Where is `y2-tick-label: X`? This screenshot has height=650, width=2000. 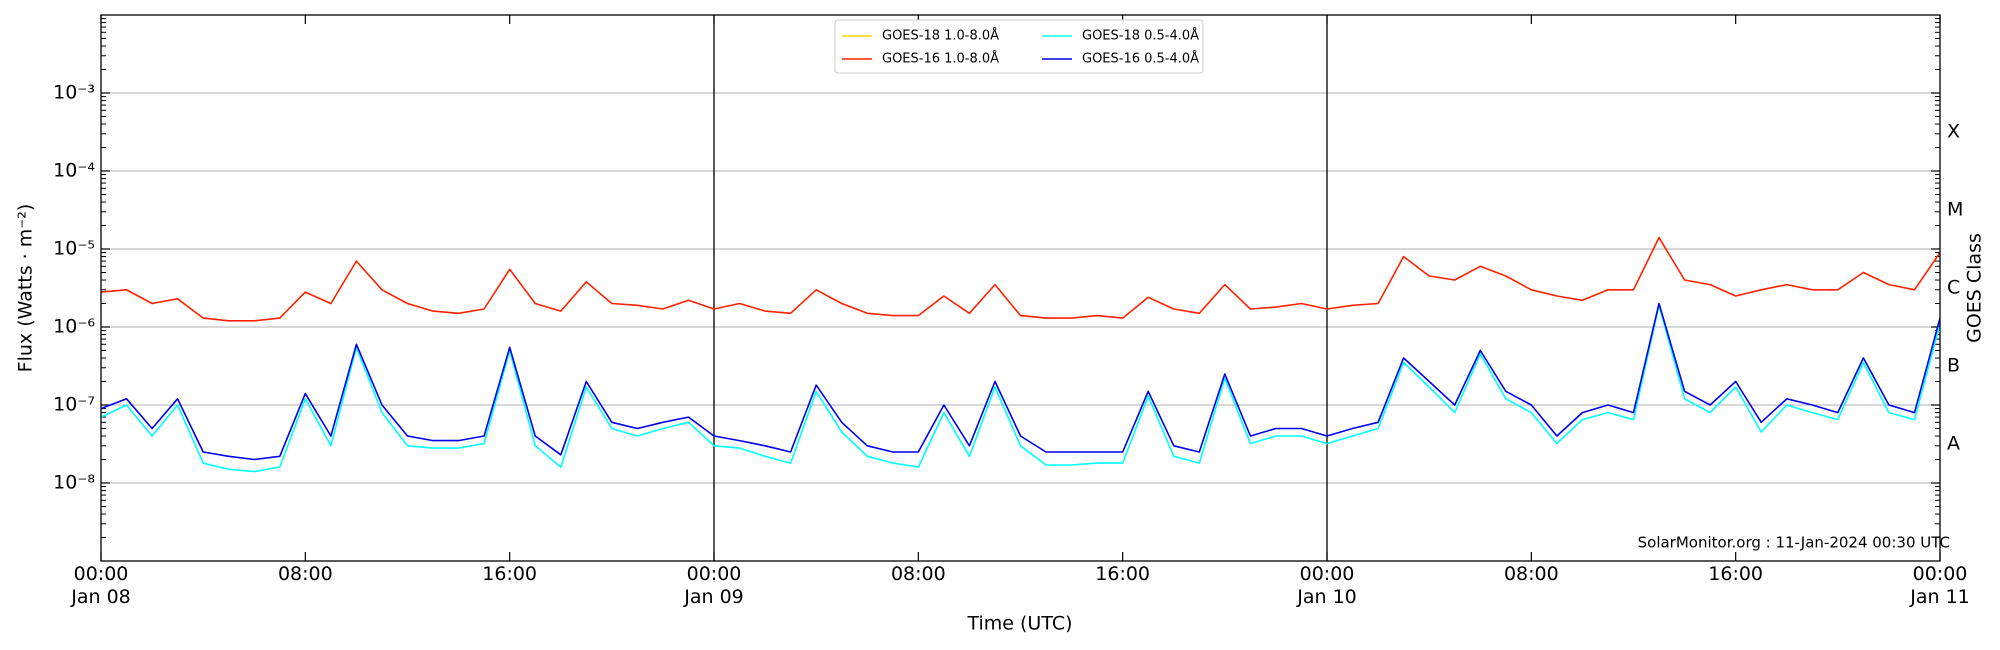 y2-tick-label: X is located at coordinates (1953, 132).